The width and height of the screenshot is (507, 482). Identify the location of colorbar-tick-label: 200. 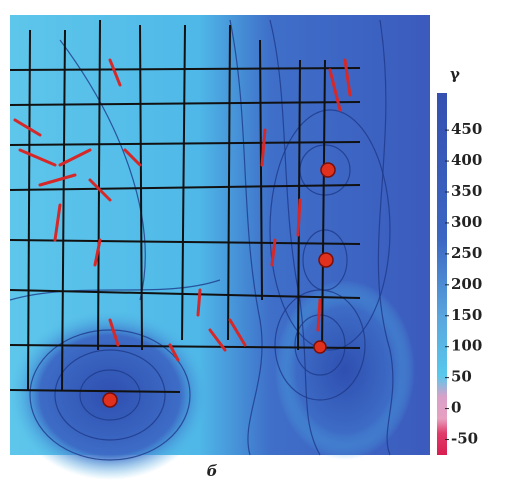
(466, 284).